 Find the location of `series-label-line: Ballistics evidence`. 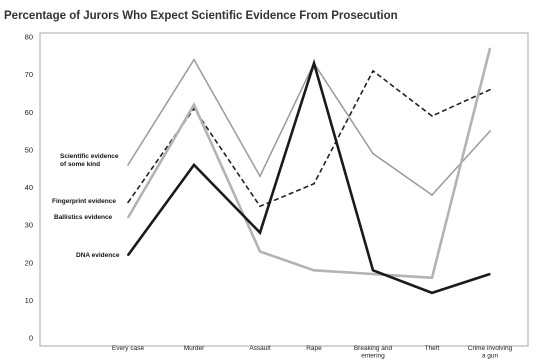

series-label-line: Ballistics evidence is located at coordinates (83, 217).